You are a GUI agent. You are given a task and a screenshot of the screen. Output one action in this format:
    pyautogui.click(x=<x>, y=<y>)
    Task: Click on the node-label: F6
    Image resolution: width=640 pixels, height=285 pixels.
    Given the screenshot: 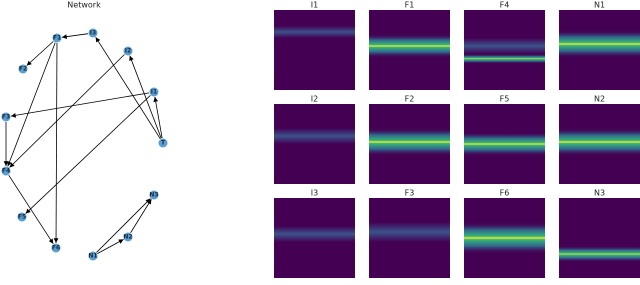 What is the action you would take?
    pyautogui.click(x=56, y=248)
    